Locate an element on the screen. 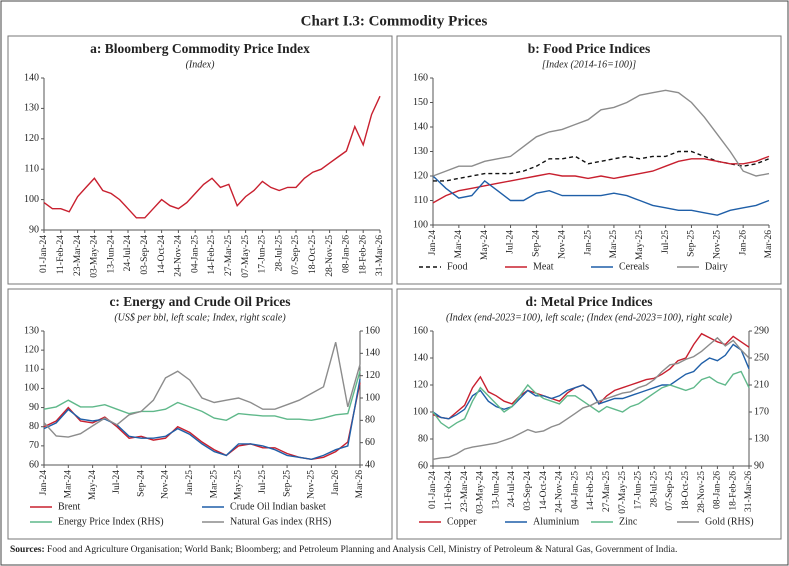 This screenshot has height=566, width=789. x-tick-label: 11-Feb-24 is located at coordinates (449, 490).